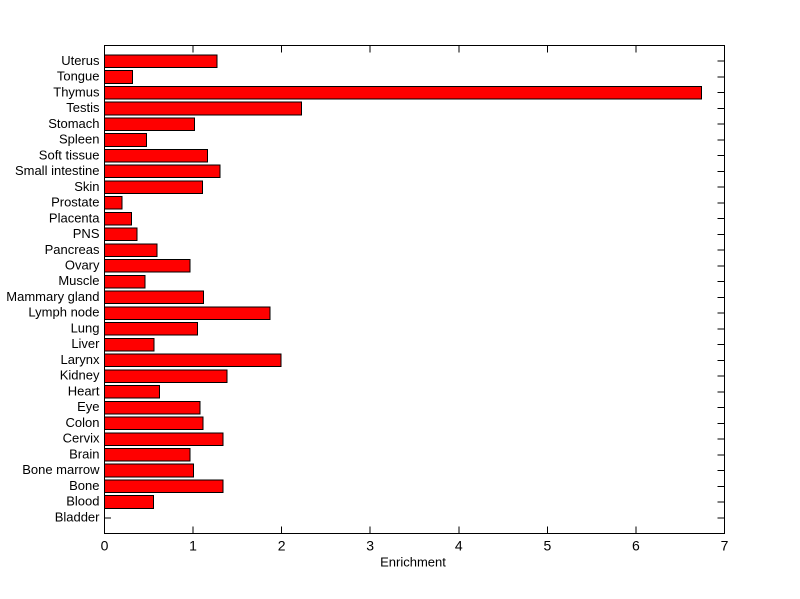  Describe the element at coordinates (105, 546) in the screenshot. I see `svg-text: 0` at that location.